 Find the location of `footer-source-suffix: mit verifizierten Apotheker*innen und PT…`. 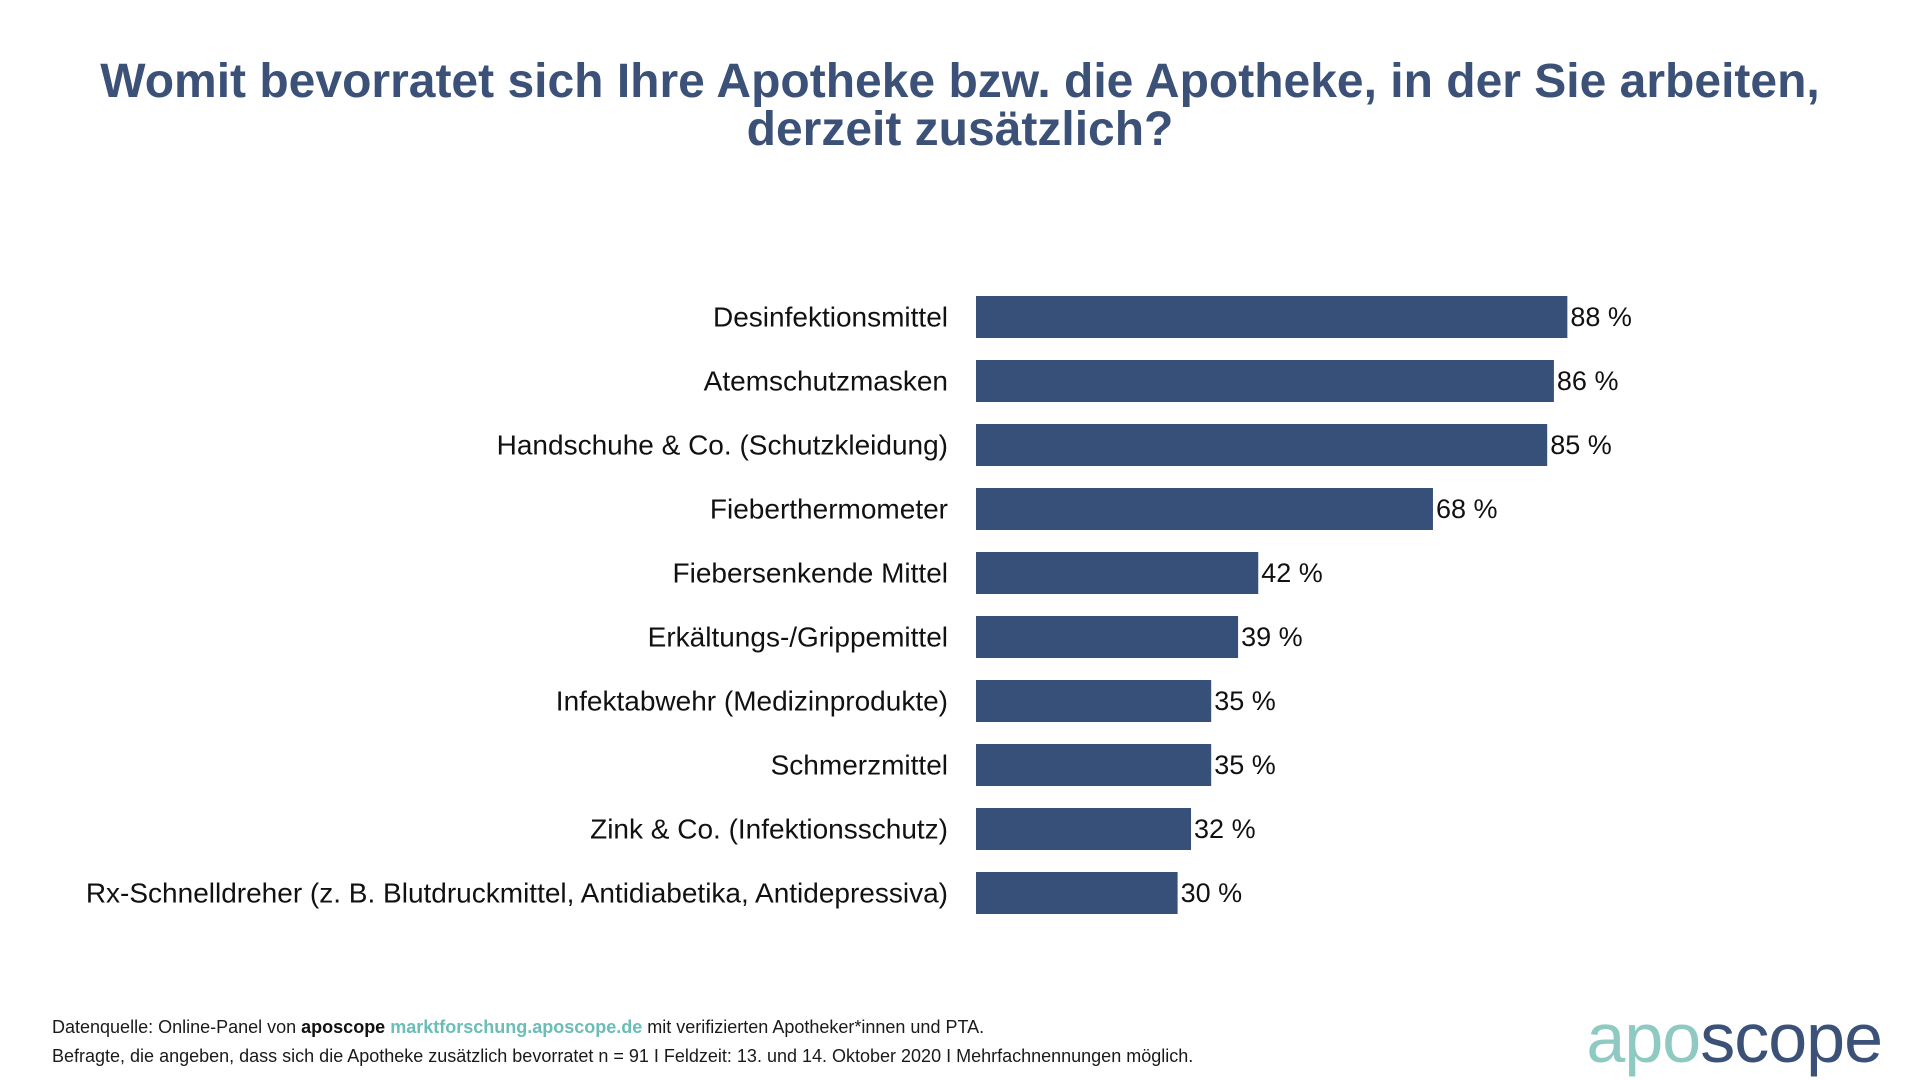

footer-source-suffix: mit verifizierten Apotheker*innen und PT… is located at coordinates (813, 1027).